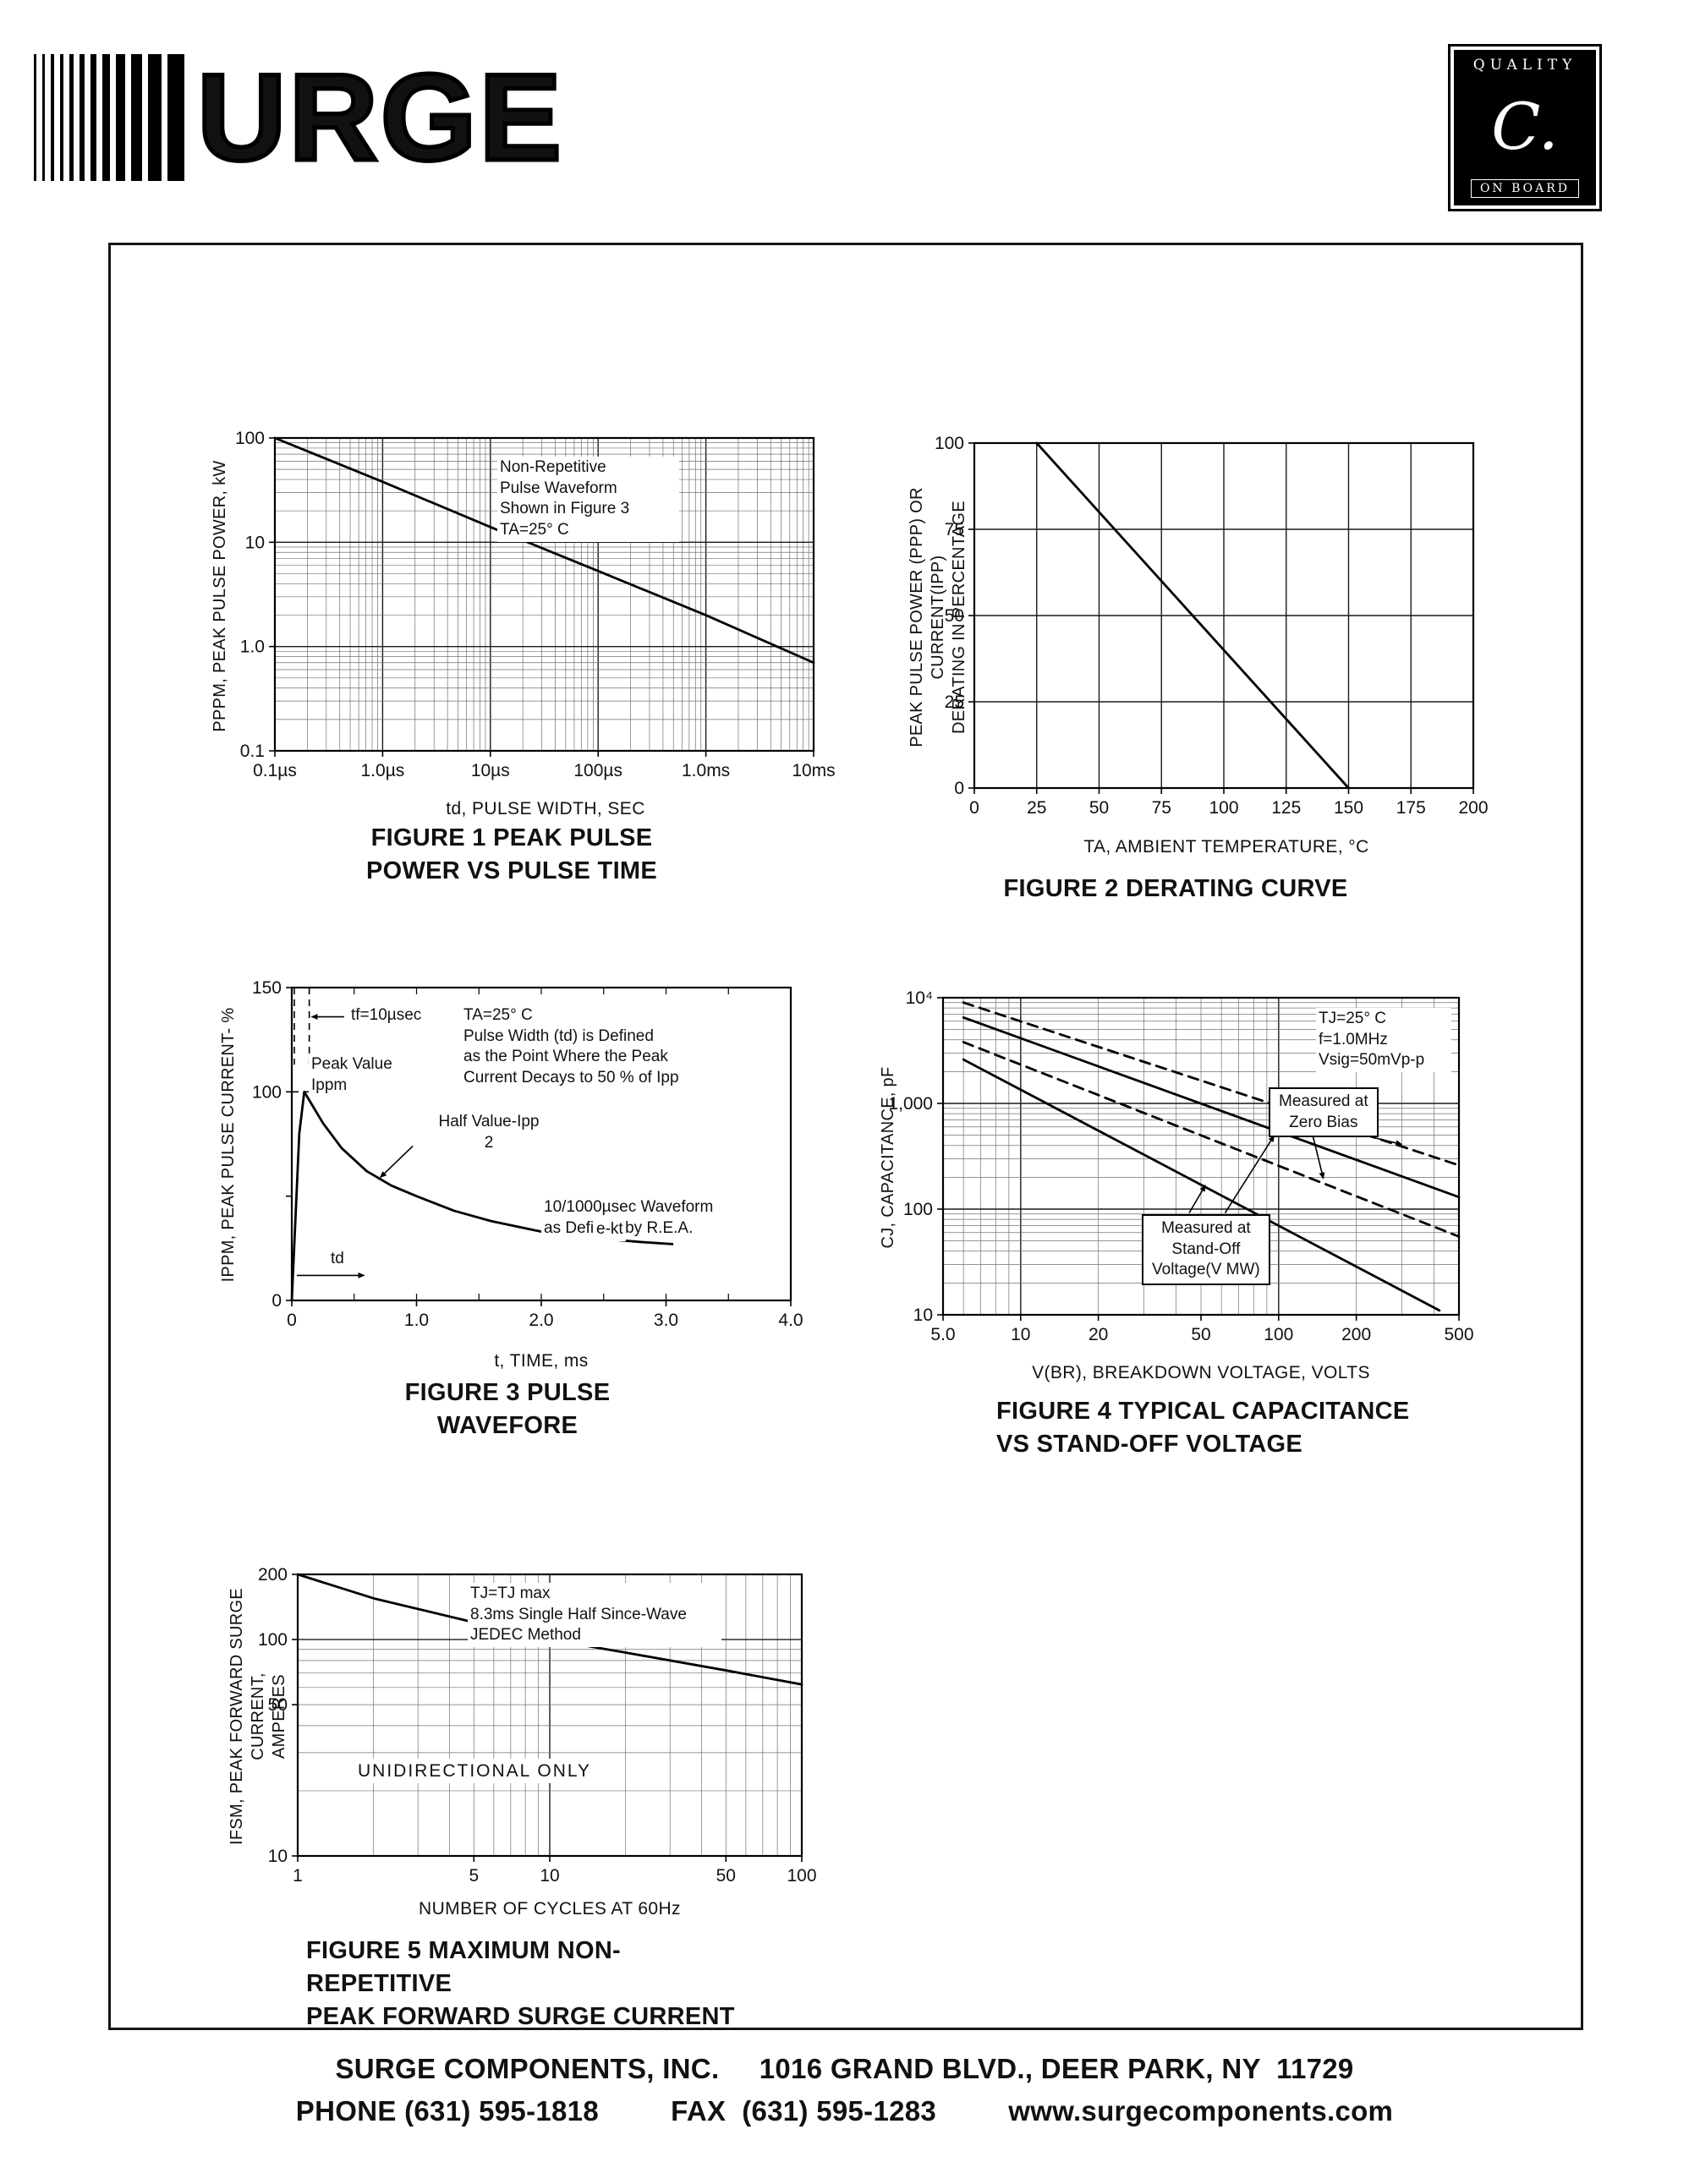 The width and height of the screenshot is (1689, 2184). I want to click on figure4-zero-bias-label: Measured at Zero Bias, so click(1324, 1113).